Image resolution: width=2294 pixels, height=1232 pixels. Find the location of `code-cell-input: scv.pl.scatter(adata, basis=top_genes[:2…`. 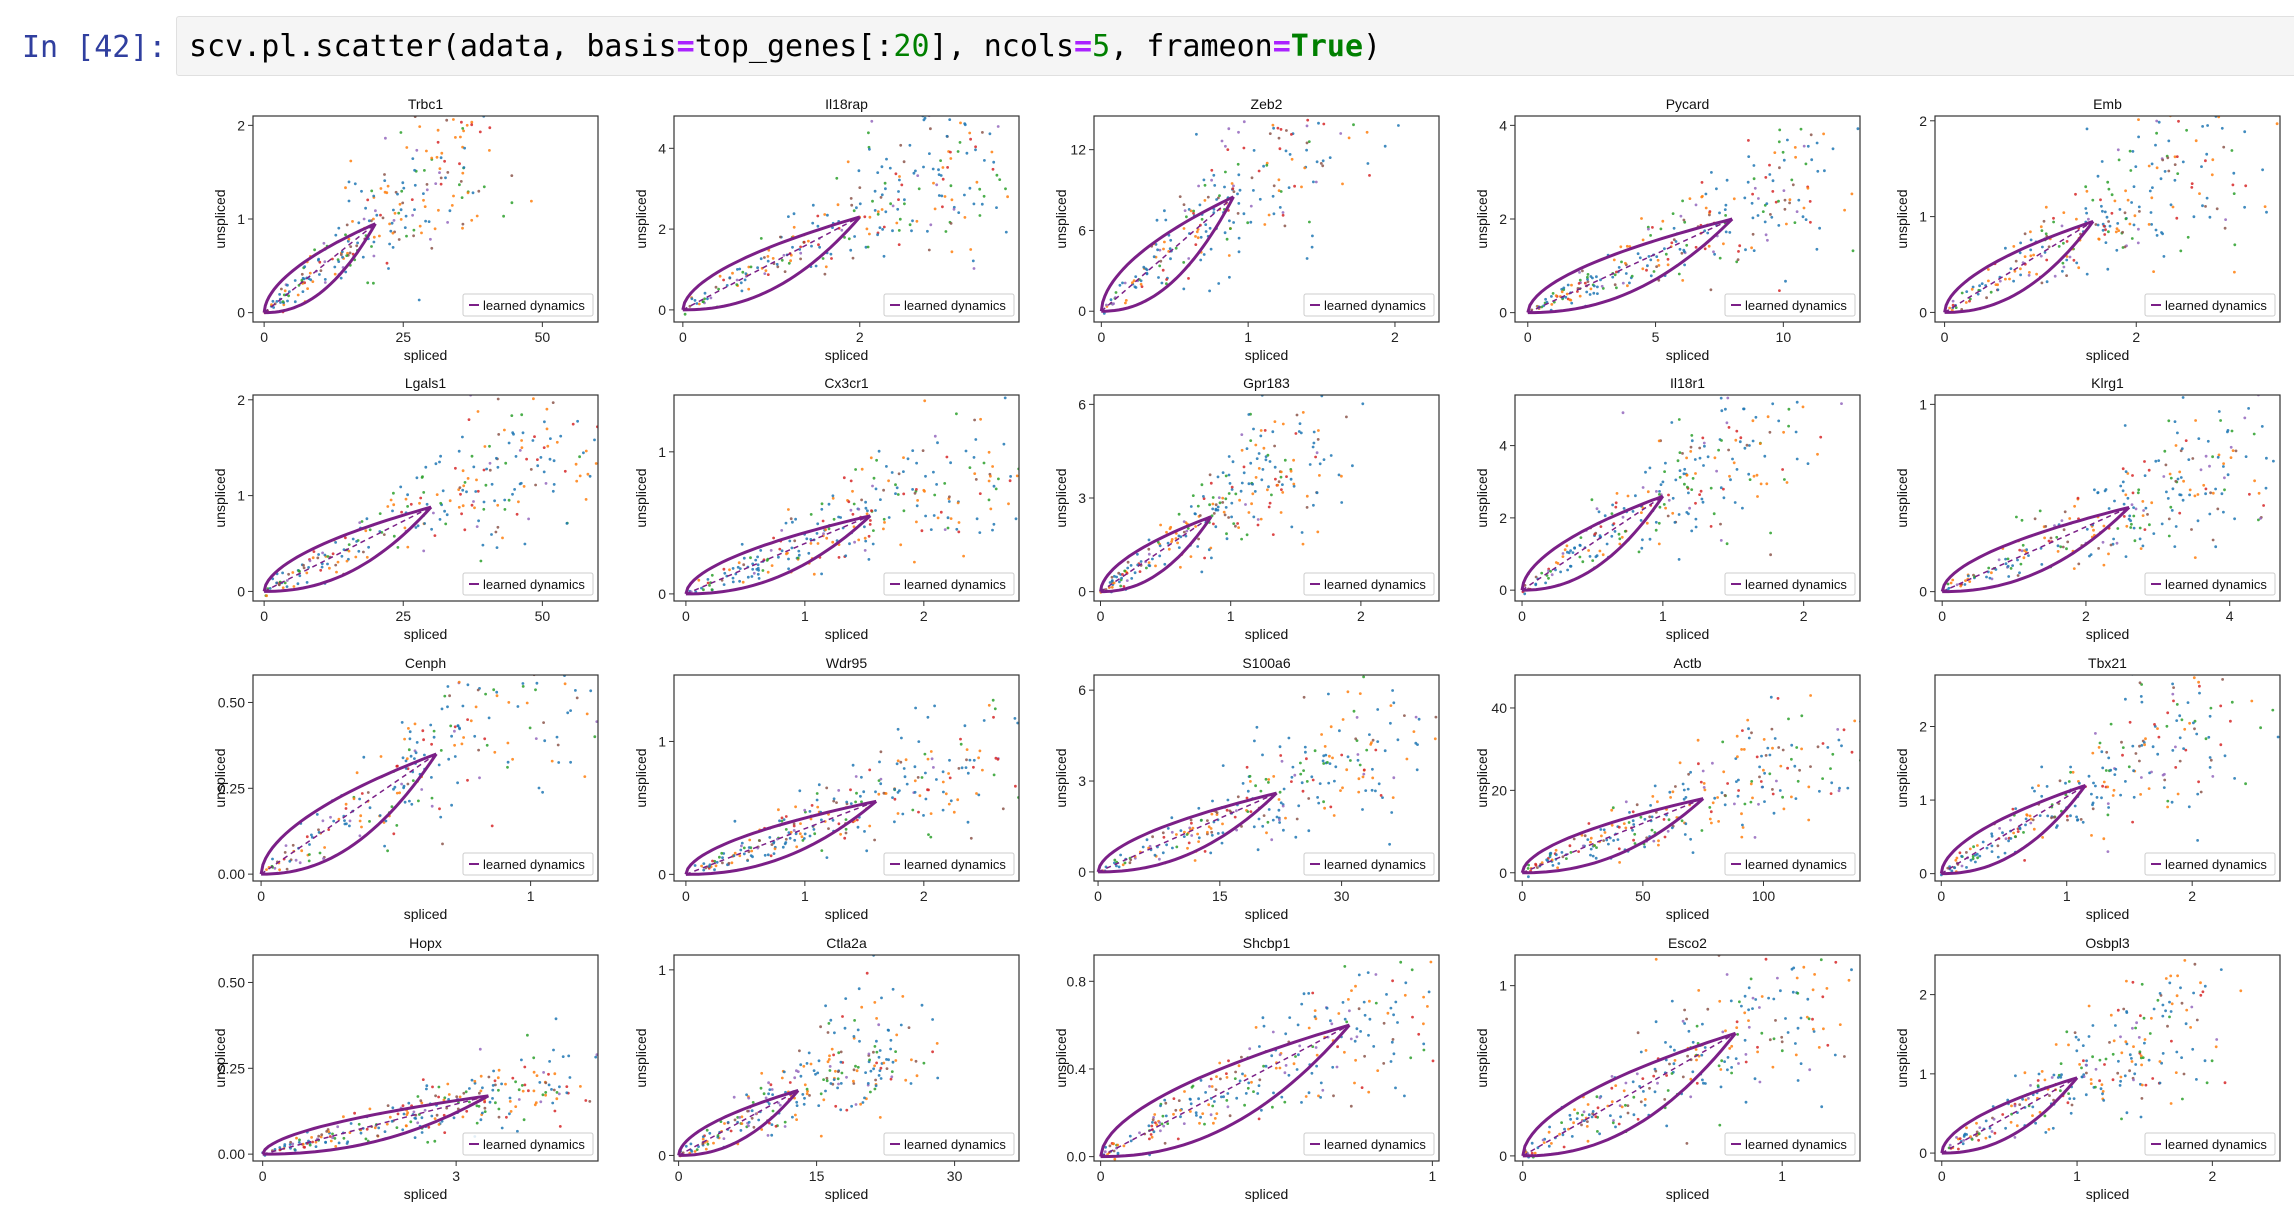

code-cell-input: scv.pl.scatter(adata, basis=top_genes[:2… is located at coordinates (1235, 46).